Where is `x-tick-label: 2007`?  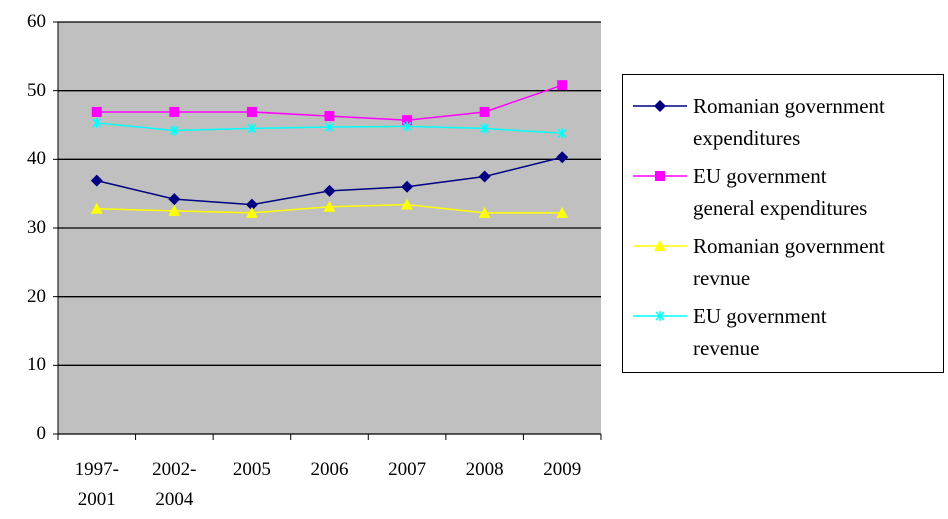 x-tick-label: 2007 is located at coordinates (407, 469).